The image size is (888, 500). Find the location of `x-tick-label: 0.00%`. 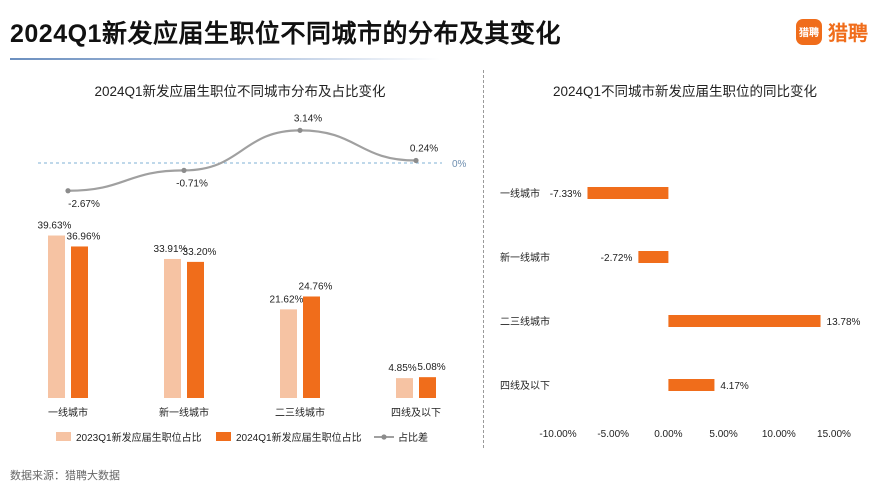

x-tick-label: 0.00% is located at coordinates (668, 434).